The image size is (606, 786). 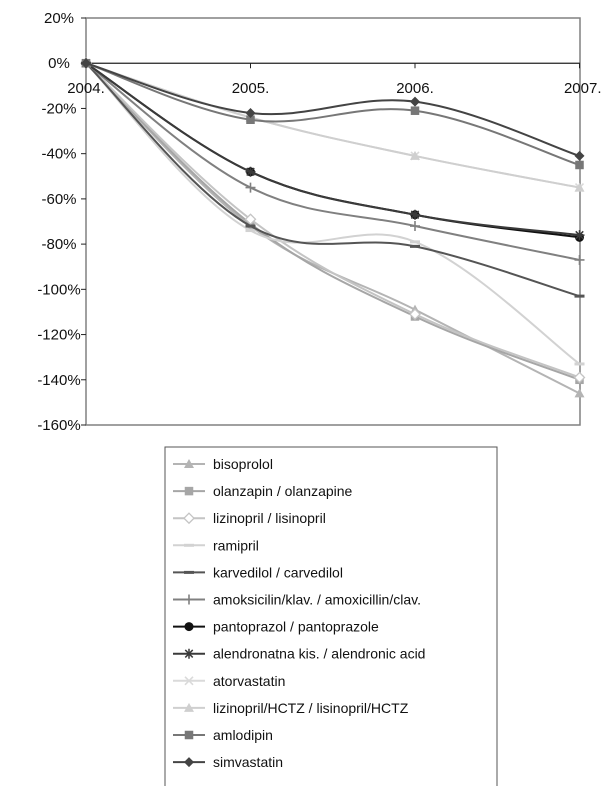 I want to click on legend-item: ramipril, so click(x=216, y=545).